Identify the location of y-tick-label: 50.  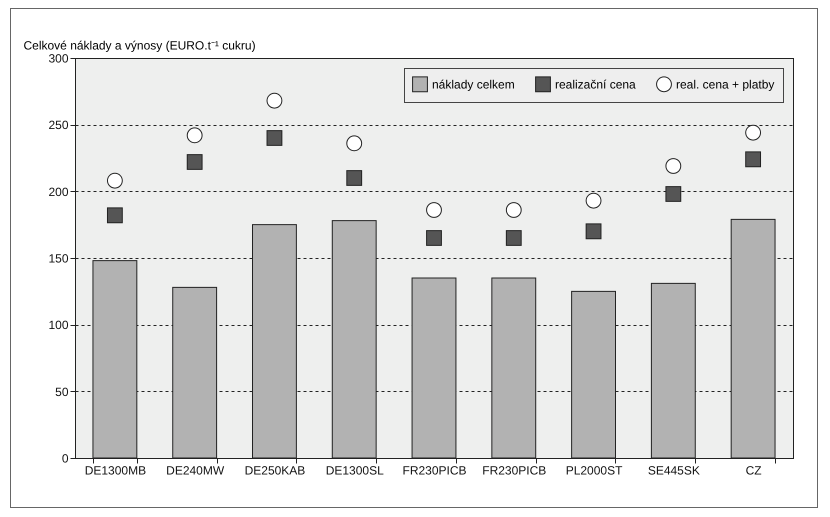
(62, 391).